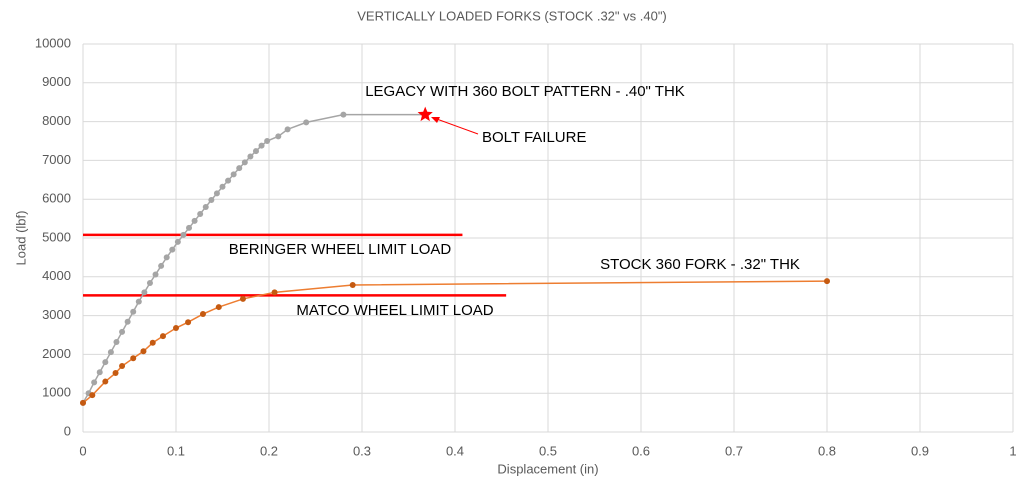 This screenshot has height=487, width=1024. I want to click on reference-label: BERINGER WHEEL LIMIT LOAD, so click(340, 249).